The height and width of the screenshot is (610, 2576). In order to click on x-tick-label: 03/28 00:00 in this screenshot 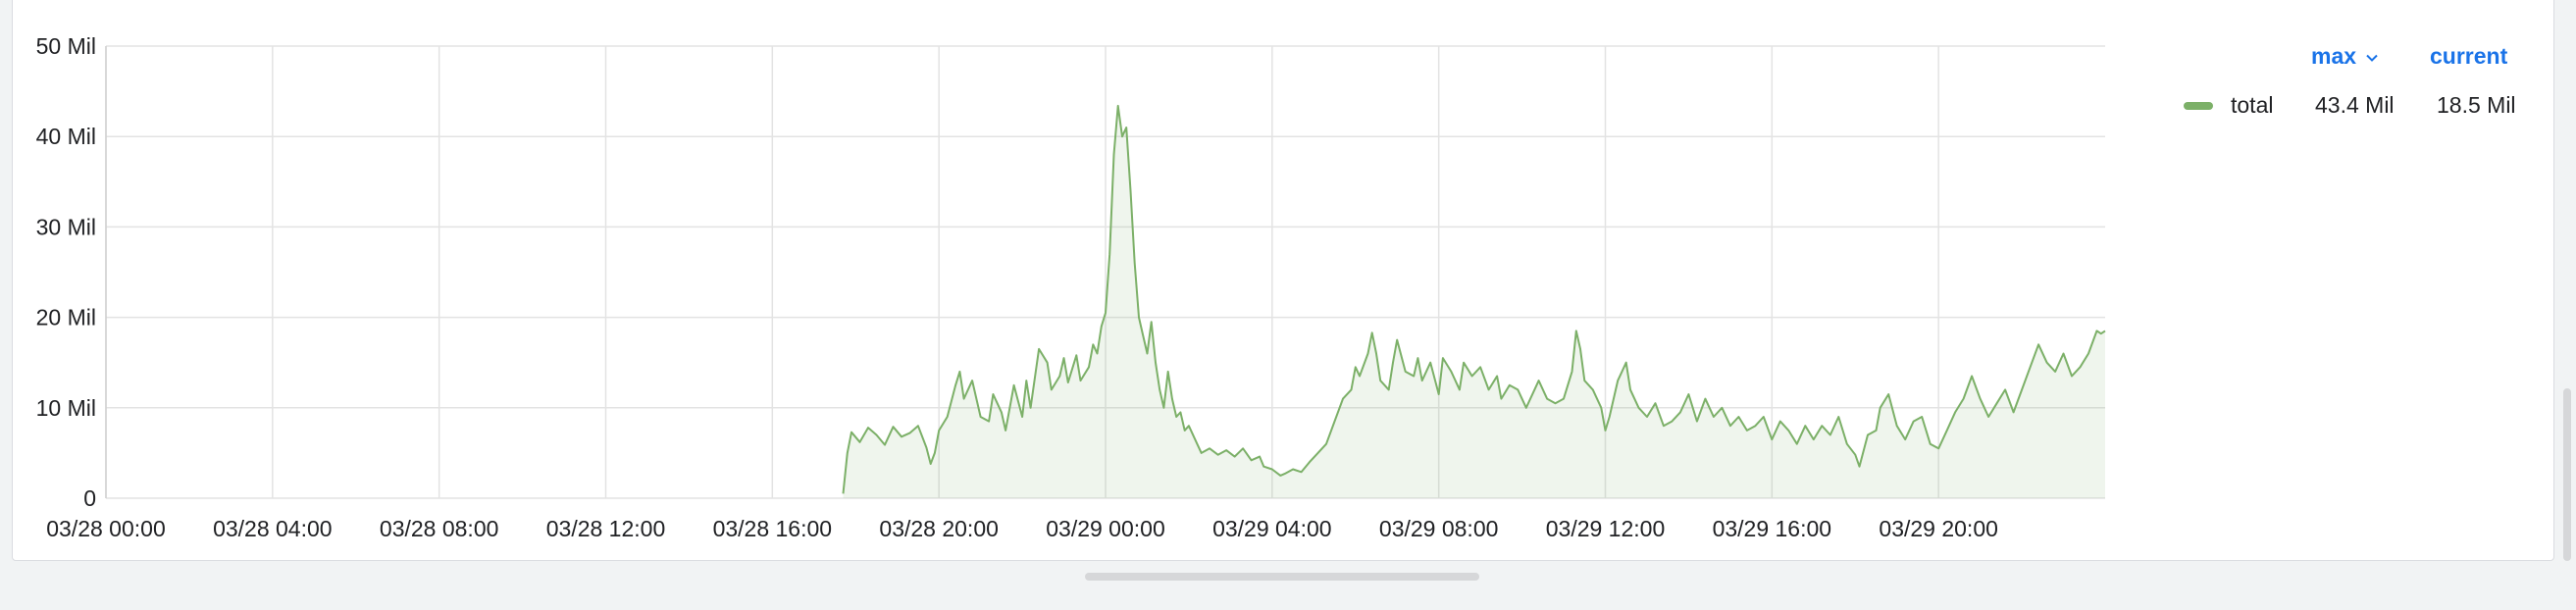, I will do `click(106, 528)`.